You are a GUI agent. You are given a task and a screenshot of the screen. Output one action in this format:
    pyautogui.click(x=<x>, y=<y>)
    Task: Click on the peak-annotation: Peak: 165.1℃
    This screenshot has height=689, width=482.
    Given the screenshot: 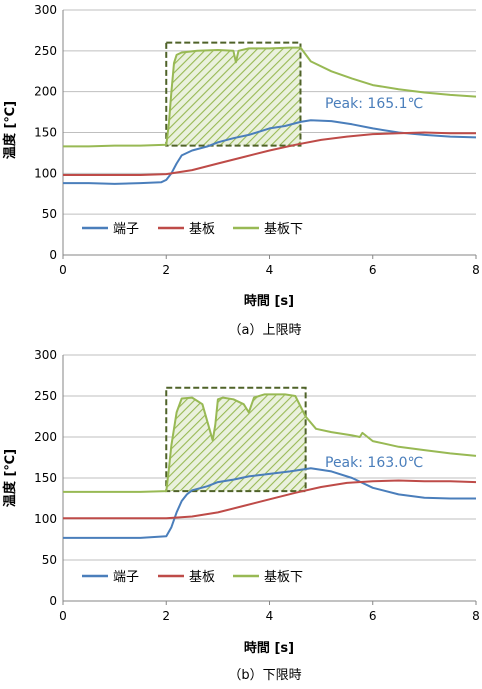 What is the action you would take?
    pyautogui.click(x=374, y=104)
    